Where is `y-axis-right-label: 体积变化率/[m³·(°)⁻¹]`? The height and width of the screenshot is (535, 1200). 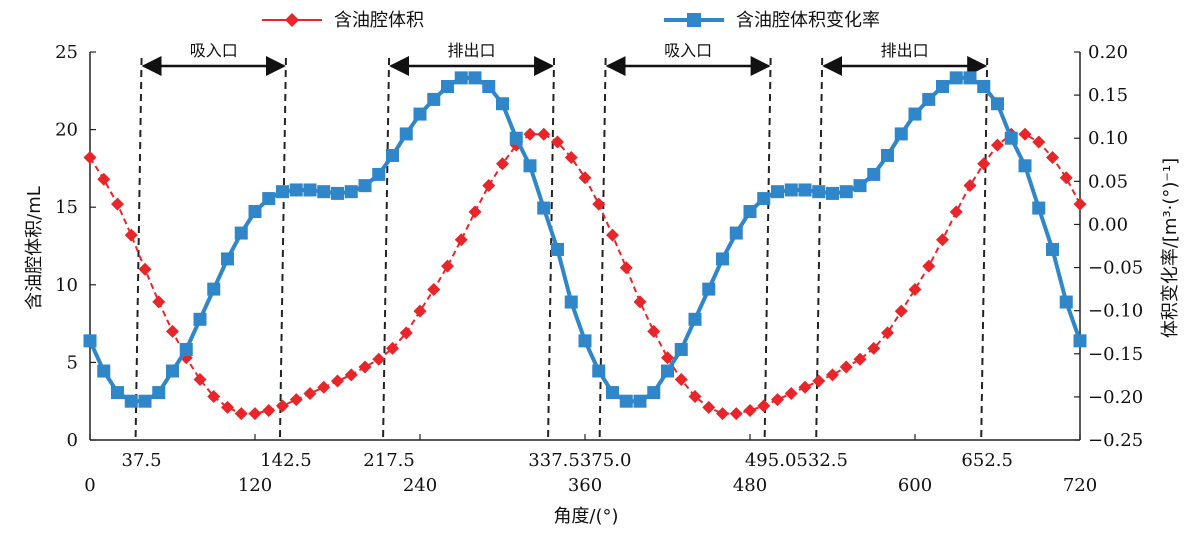
y-axis-right-label: 体积变化率/[m³·(°)⁻¹] is located at coordinates (1170, 248).